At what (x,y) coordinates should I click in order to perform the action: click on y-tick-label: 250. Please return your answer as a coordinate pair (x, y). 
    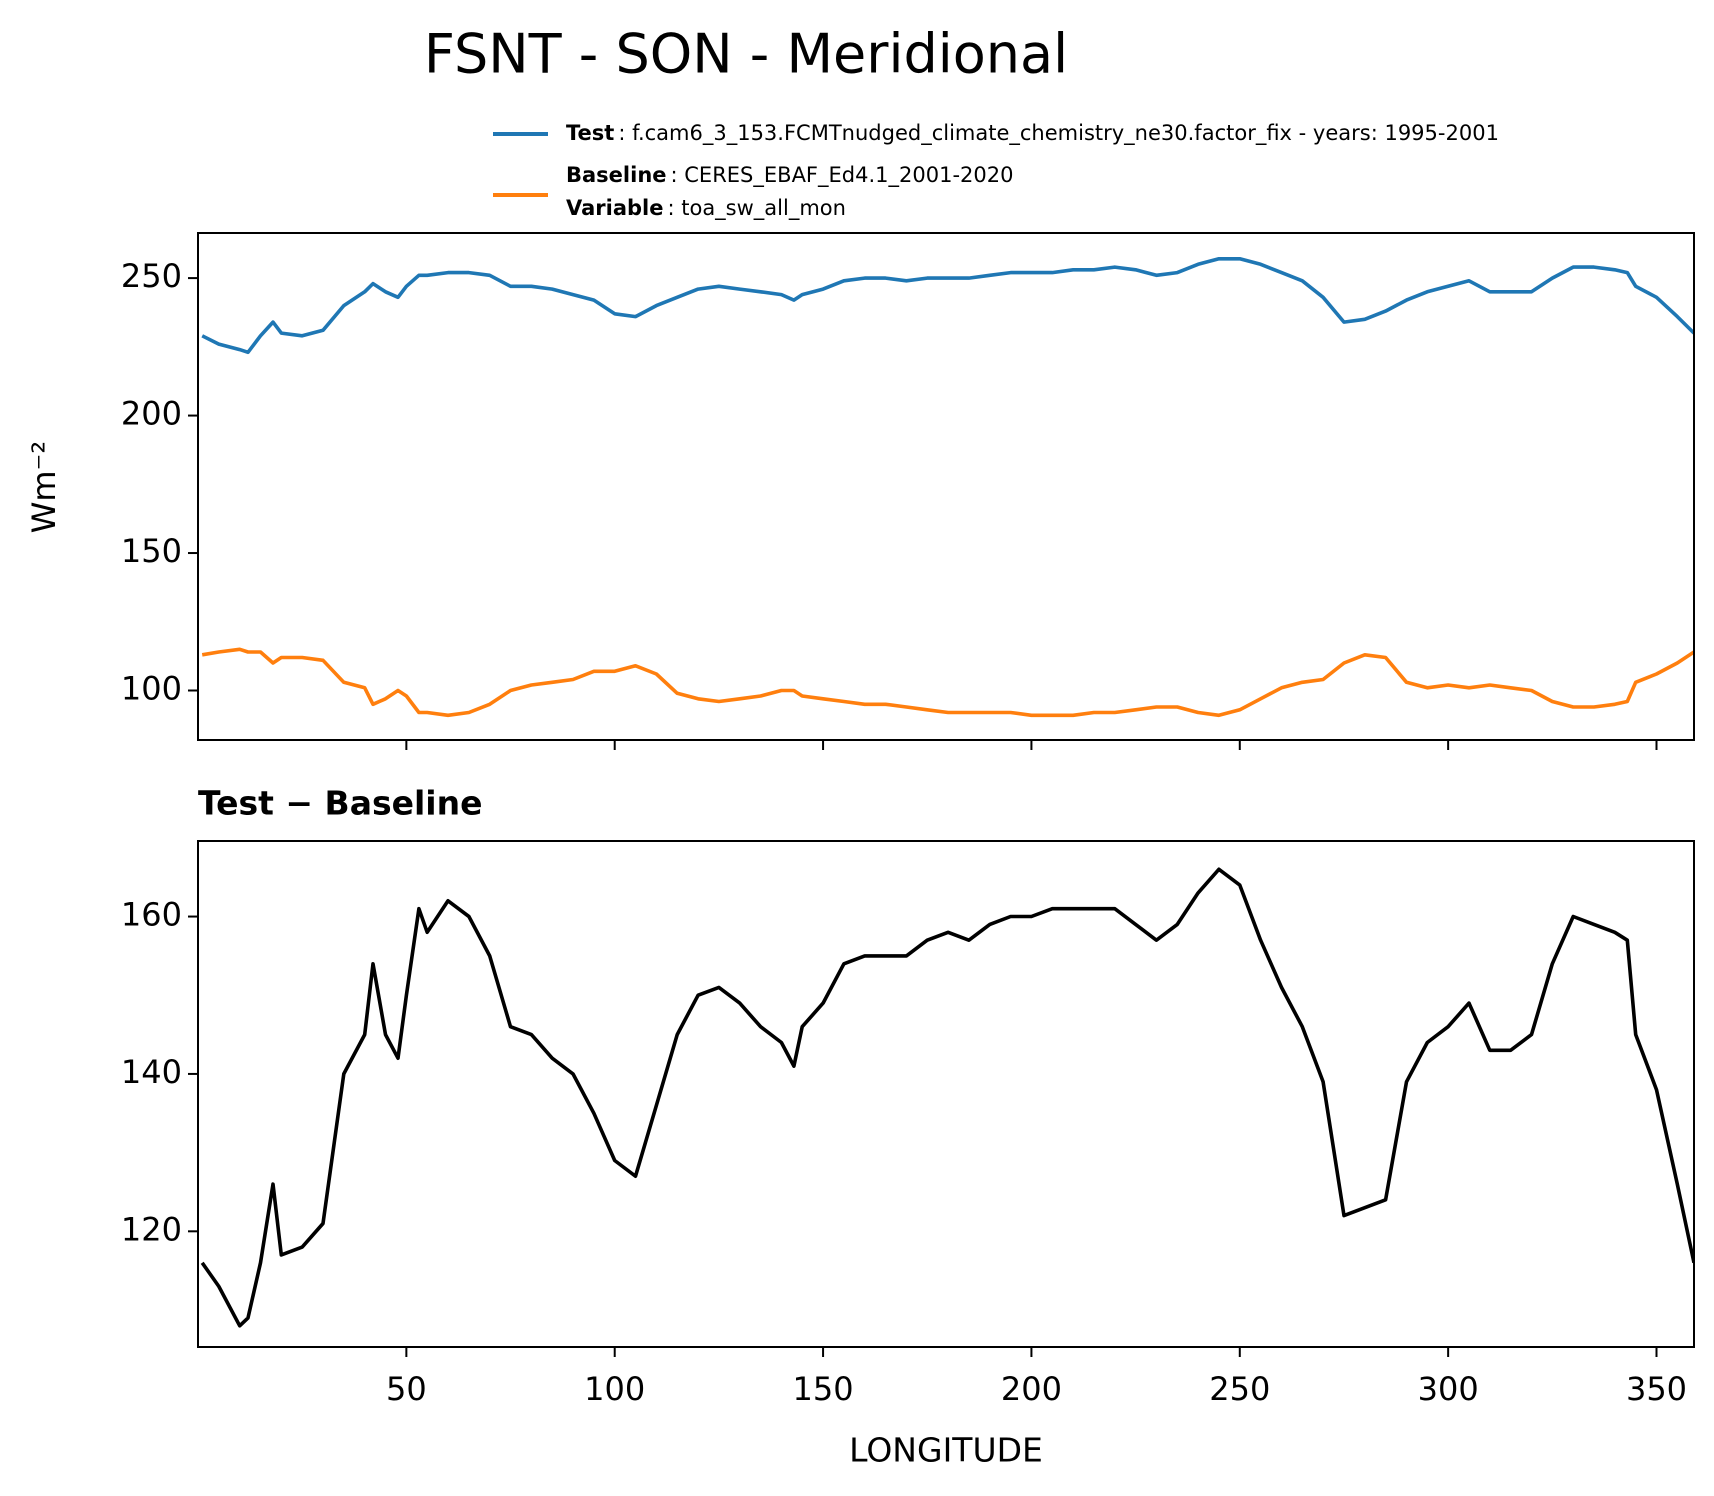
    Looking at the image, I should click on (151, 276).